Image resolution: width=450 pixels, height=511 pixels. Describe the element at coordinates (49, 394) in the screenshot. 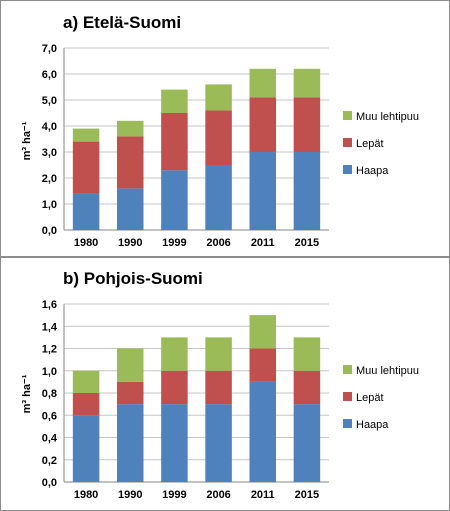

I see `y-tick-label: 0,8` at that location.